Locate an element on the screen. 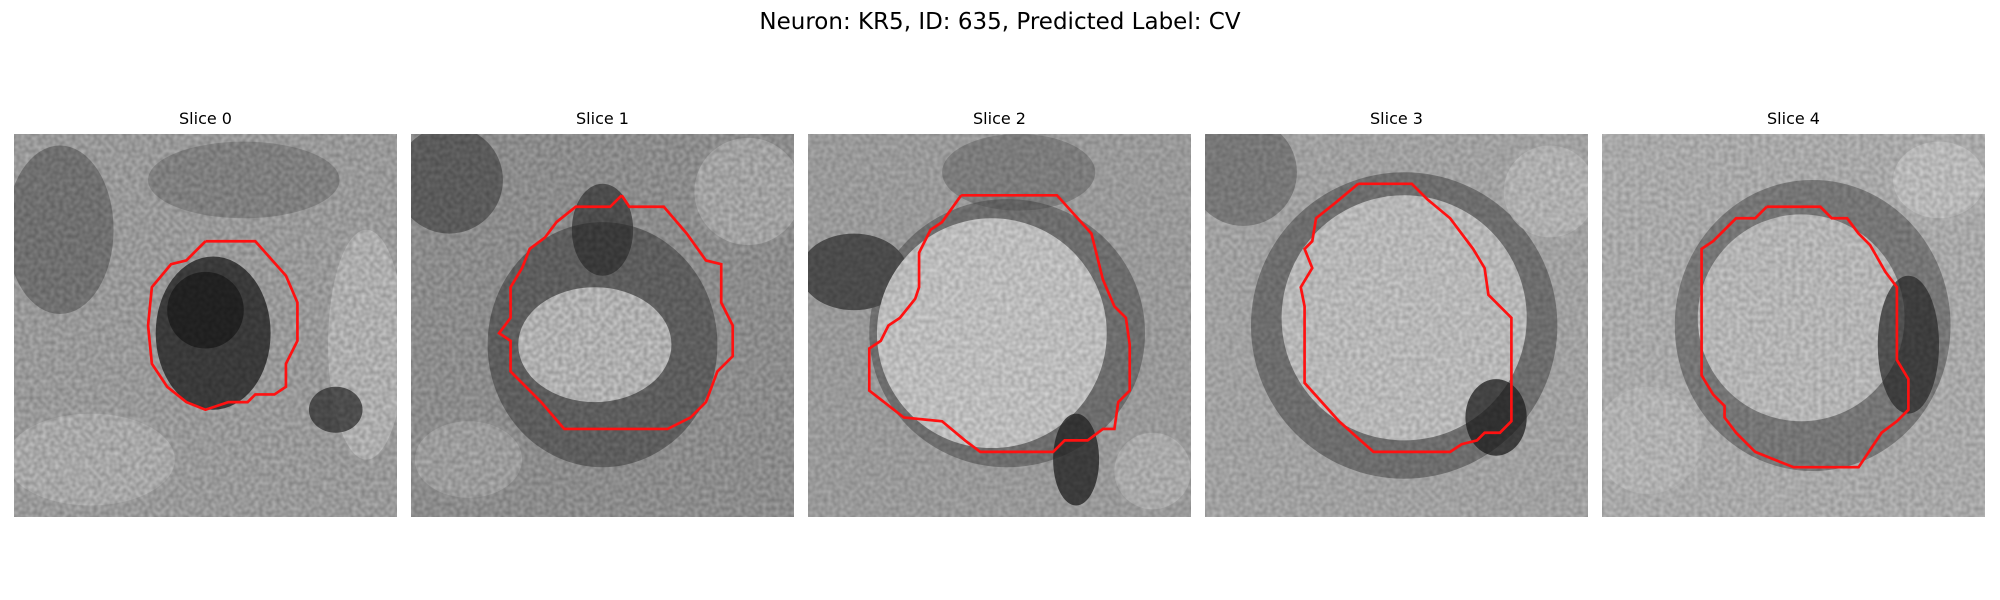 This screenshot has width=2000, height=600. slice-panel-1: Slice 1 is located at coordinates (602, 312).